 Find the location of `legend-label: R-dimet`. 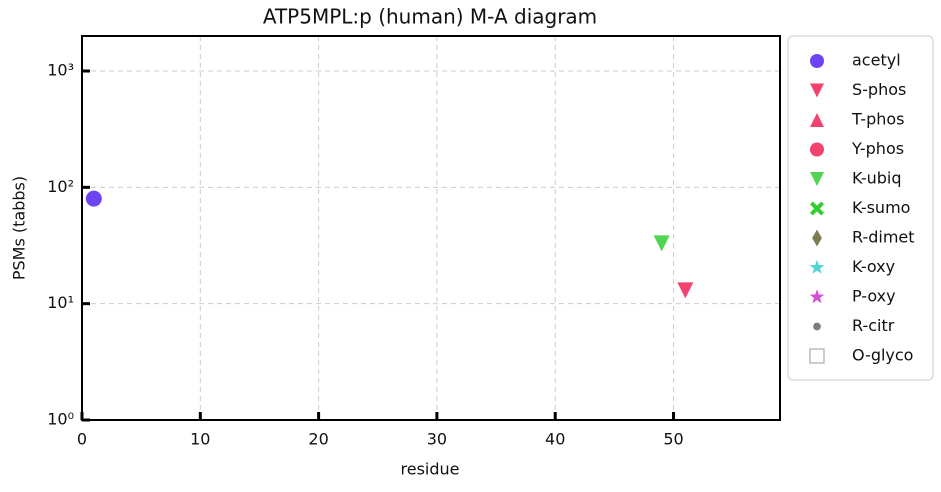

legend-label: R-dimet is located at coordinates (883, 237).